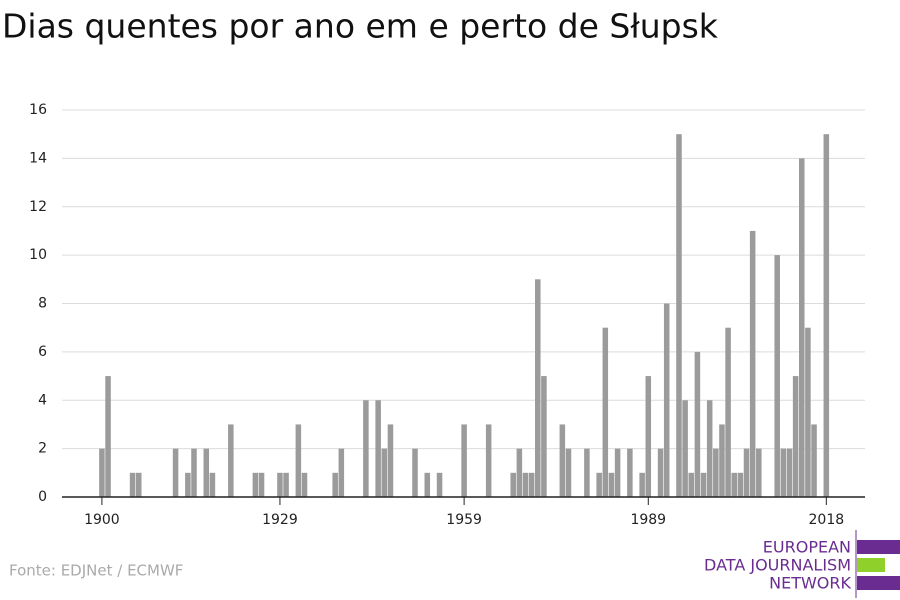 The height and width of the screenshot is (600, 900). Describe the element at coordinates (827, 520) in the screenshot. I see `x-tick-label: 2018` at that location.